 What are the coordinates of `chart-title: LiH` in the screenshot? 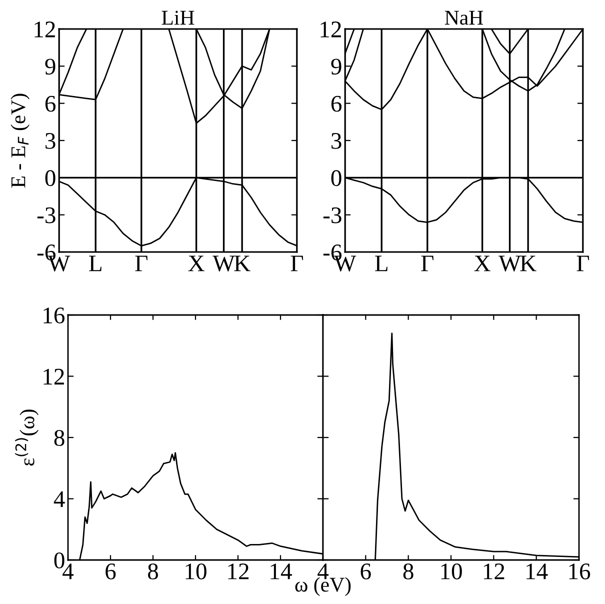 It's located at (178, 17).